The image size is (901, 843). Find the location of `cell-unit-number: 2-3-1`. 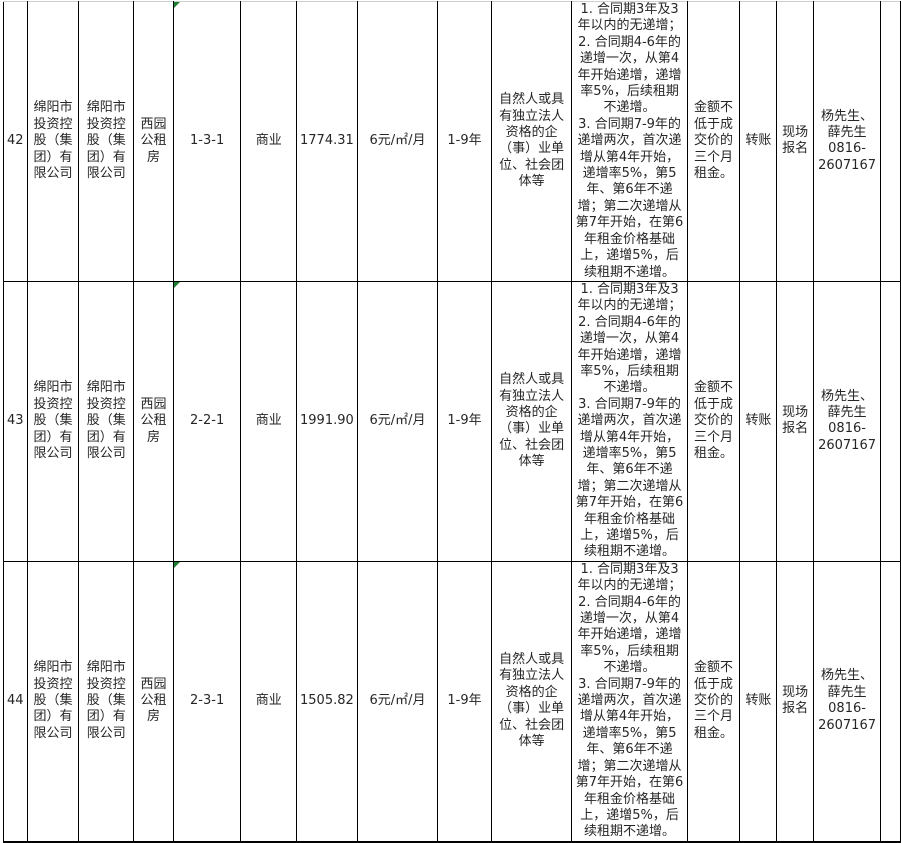

cell-unit-number: 2-3-1 is located at coordinates (207, 701).